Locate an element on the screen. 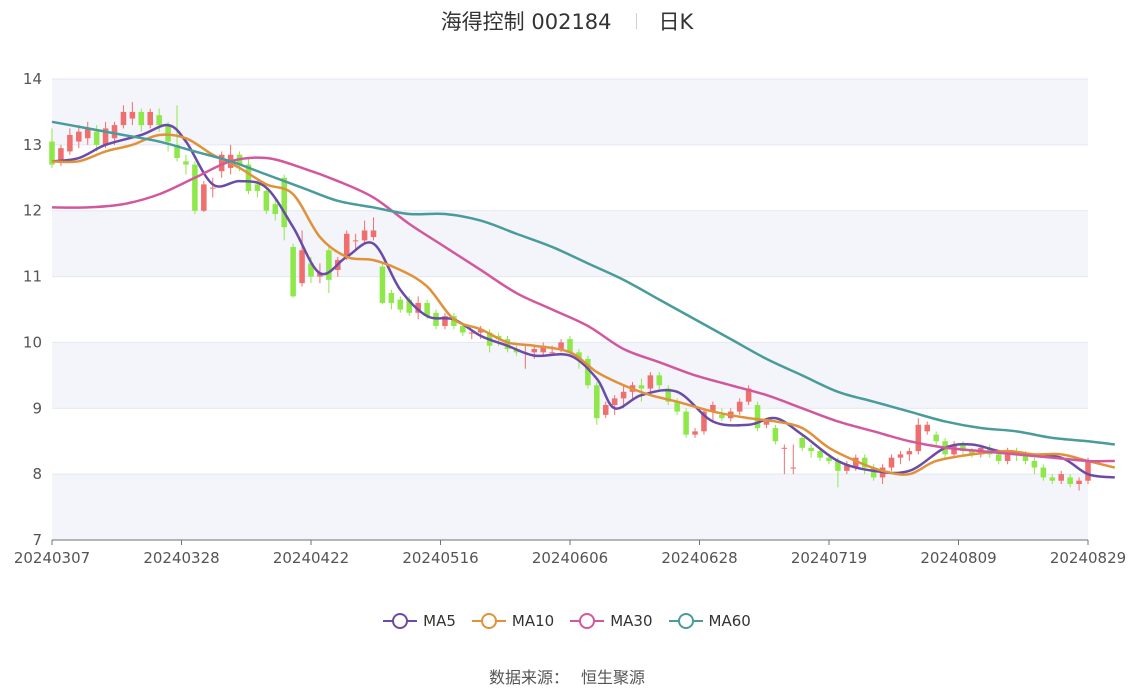 This screenshot has height=689, width=1134. y-tick-label: 13 is located at coordinates (32, 145).